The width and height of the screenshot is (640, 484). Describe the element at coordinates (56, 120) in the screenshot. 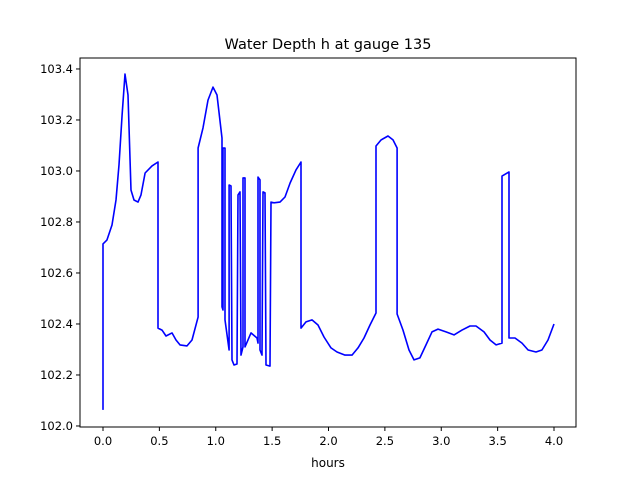

I see `y-tick-label: 103.2` at that location.